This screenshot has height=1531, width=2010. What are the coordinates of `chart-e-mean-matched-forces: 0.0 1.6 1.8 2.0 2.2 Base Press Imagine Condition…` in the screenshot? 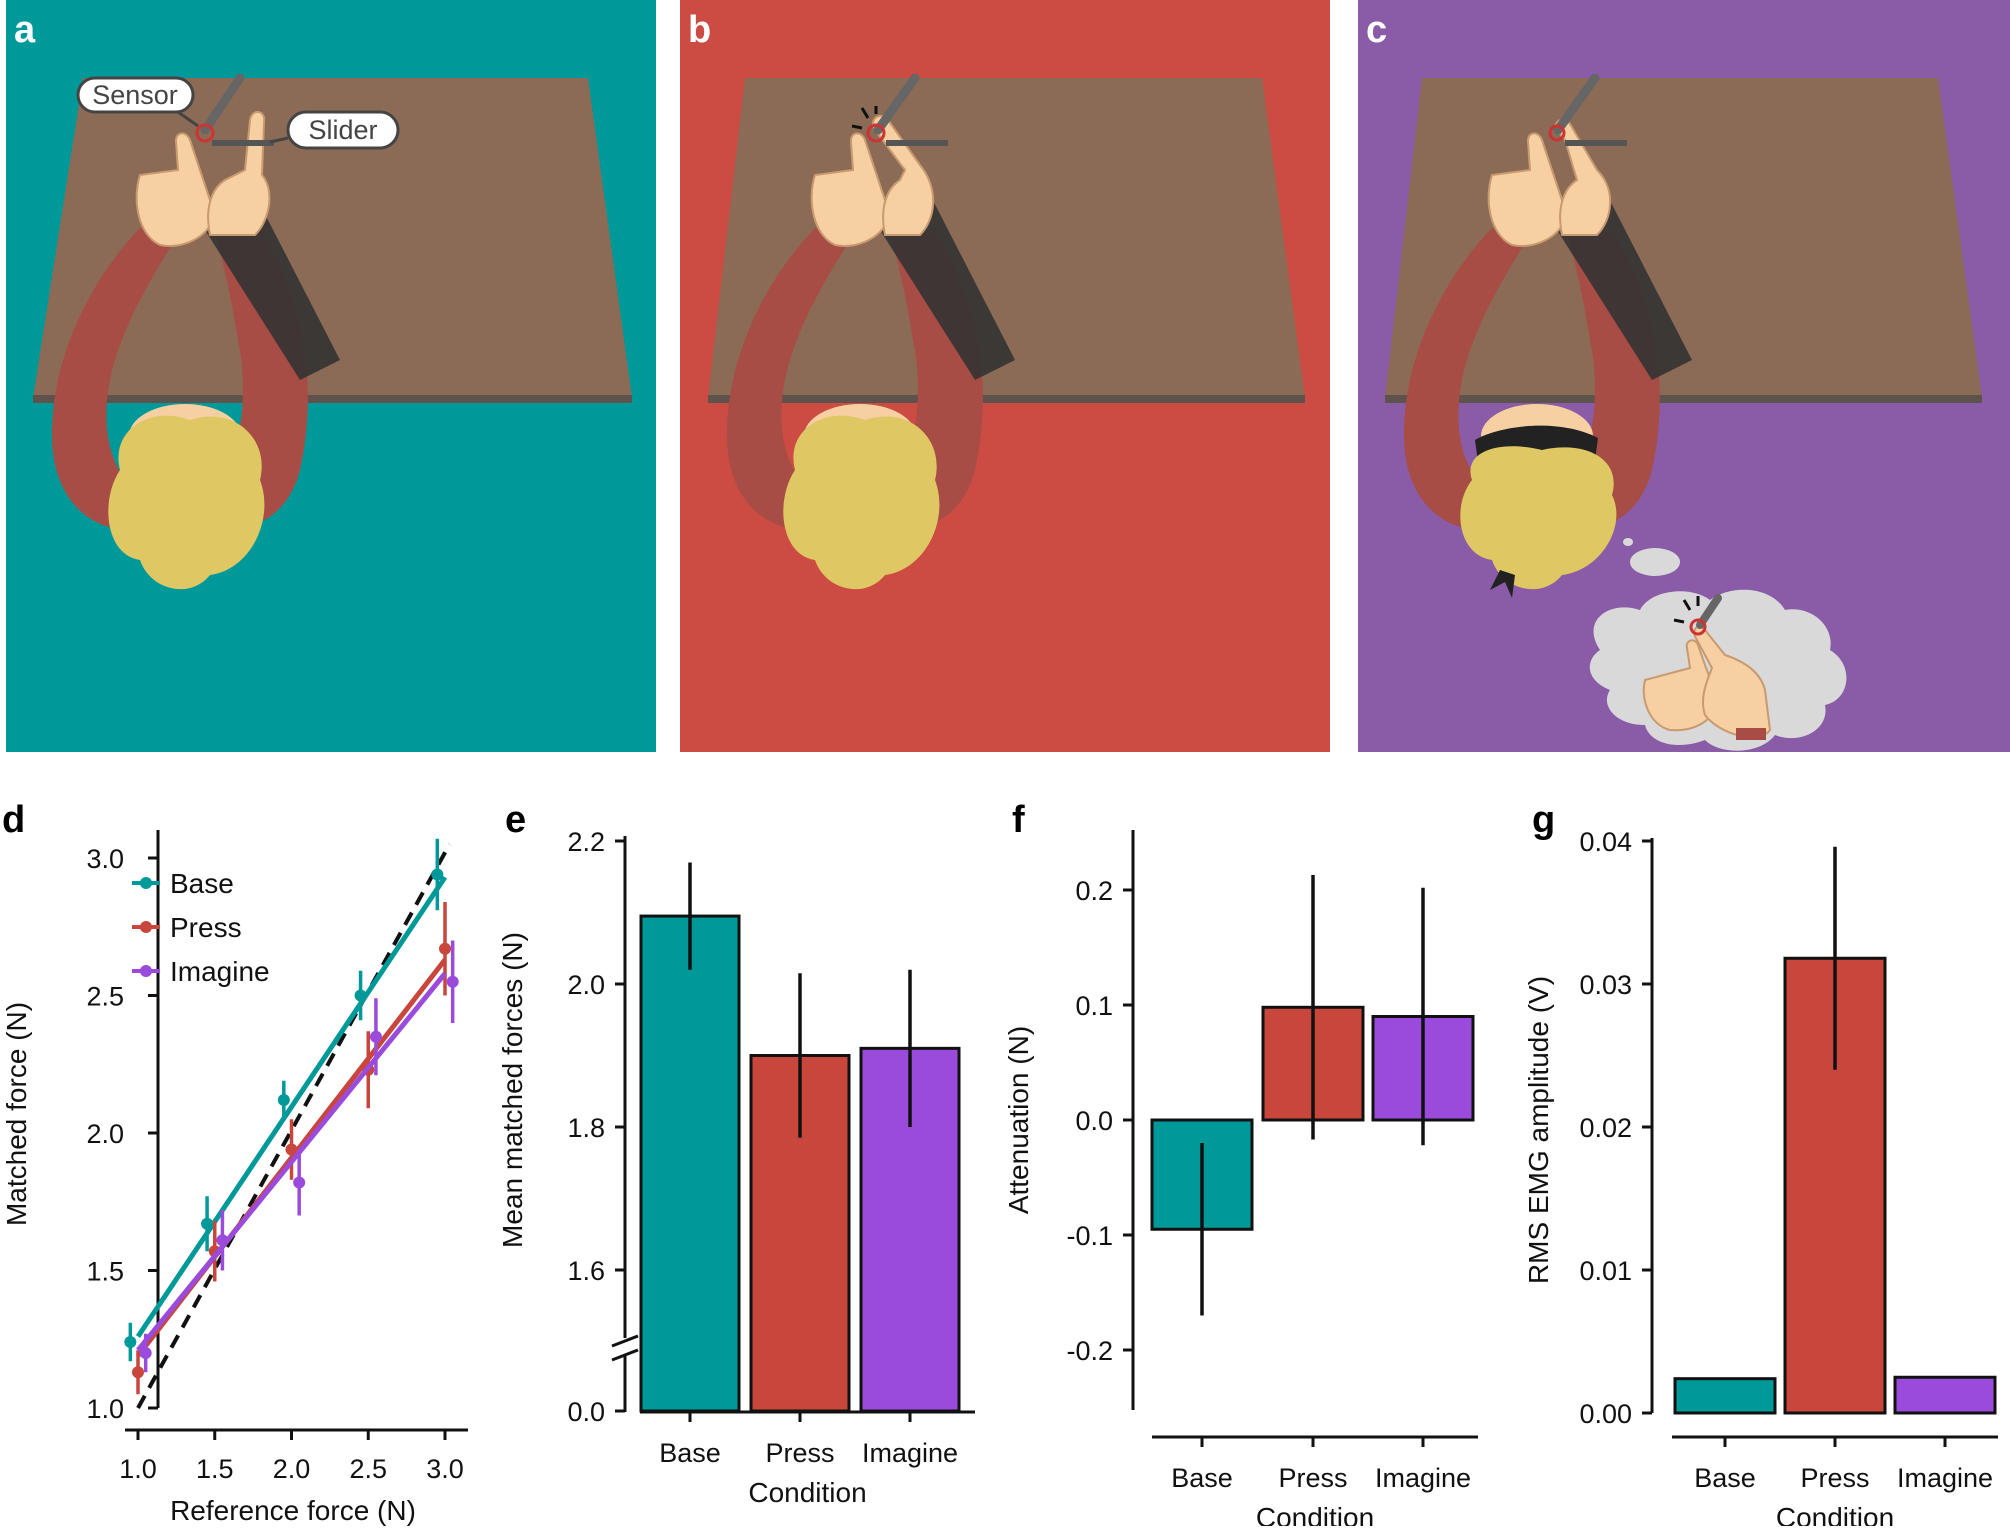 It's located at (736, 1167).